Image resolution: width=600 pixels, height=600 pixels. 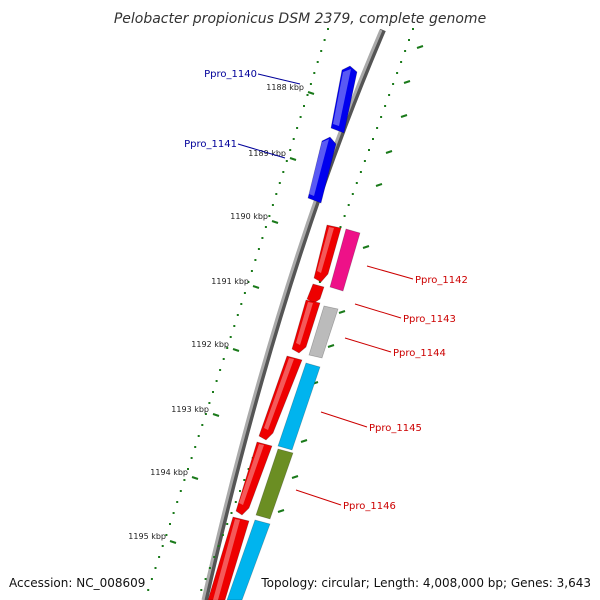 I want to click on kbp-tick-label: 1191 kbp, so click(x=230, y=281).